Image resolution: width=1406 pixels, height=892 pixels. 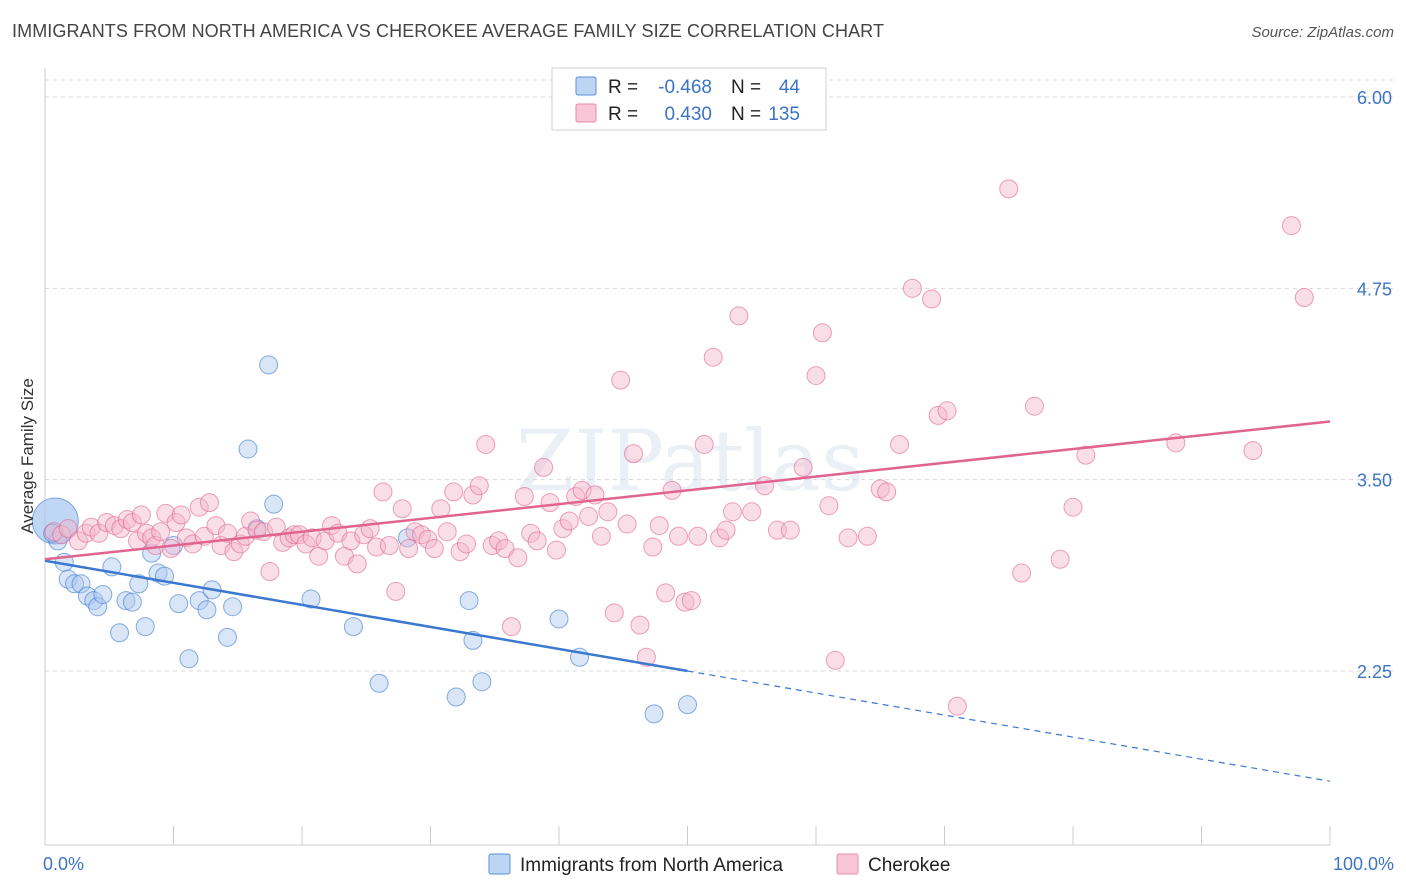 I want to click on legend-r-value-1: -0.468, so click(x=685, y=87).